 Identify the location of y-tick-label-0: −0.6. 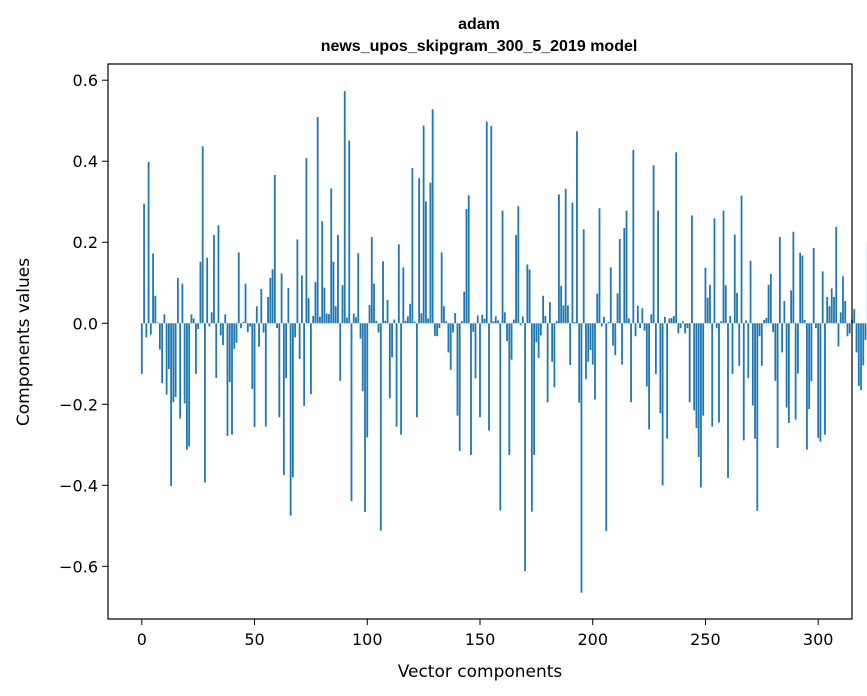
(78, 566).